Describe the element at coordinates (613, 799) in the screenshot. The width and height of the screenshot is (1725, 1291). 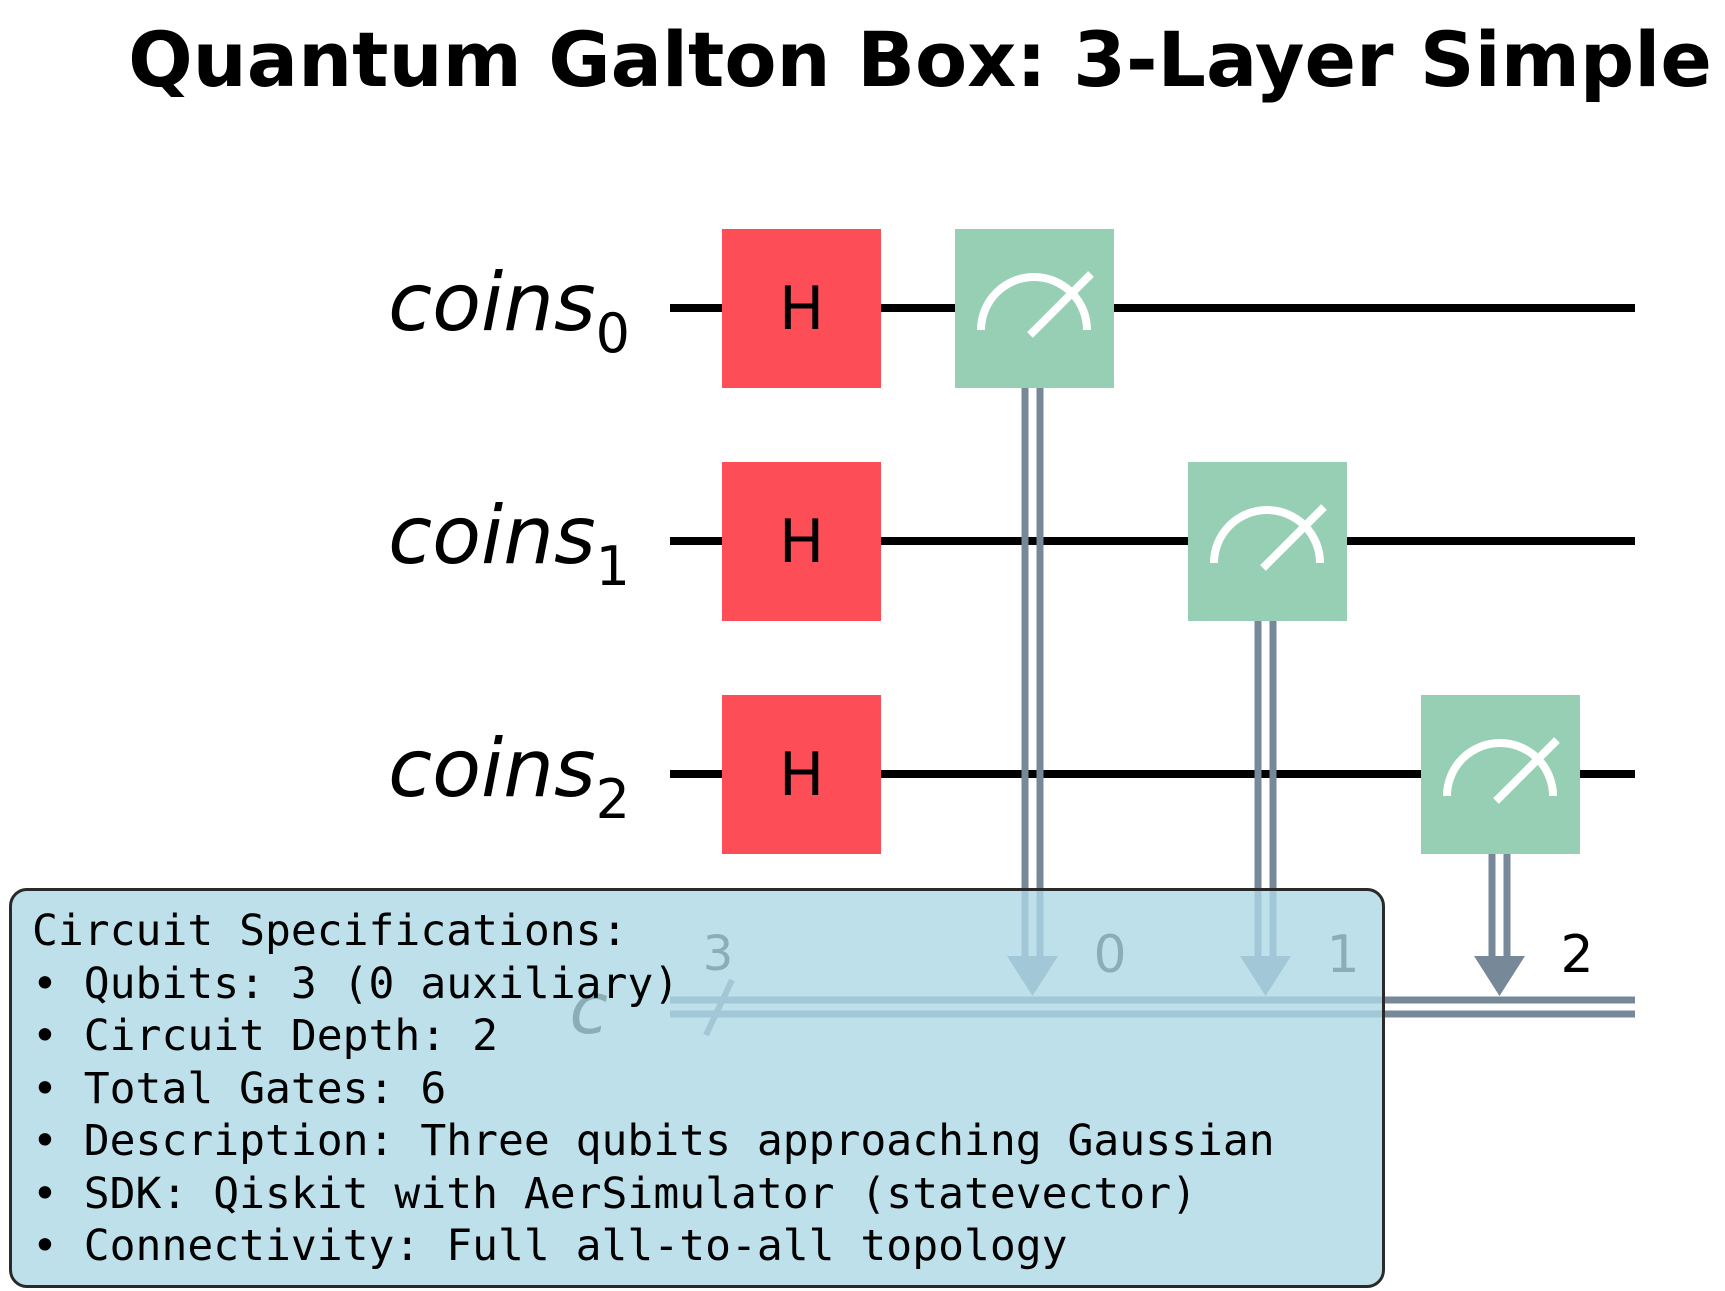
I see `qubit-label-2-index: 2` at that location.